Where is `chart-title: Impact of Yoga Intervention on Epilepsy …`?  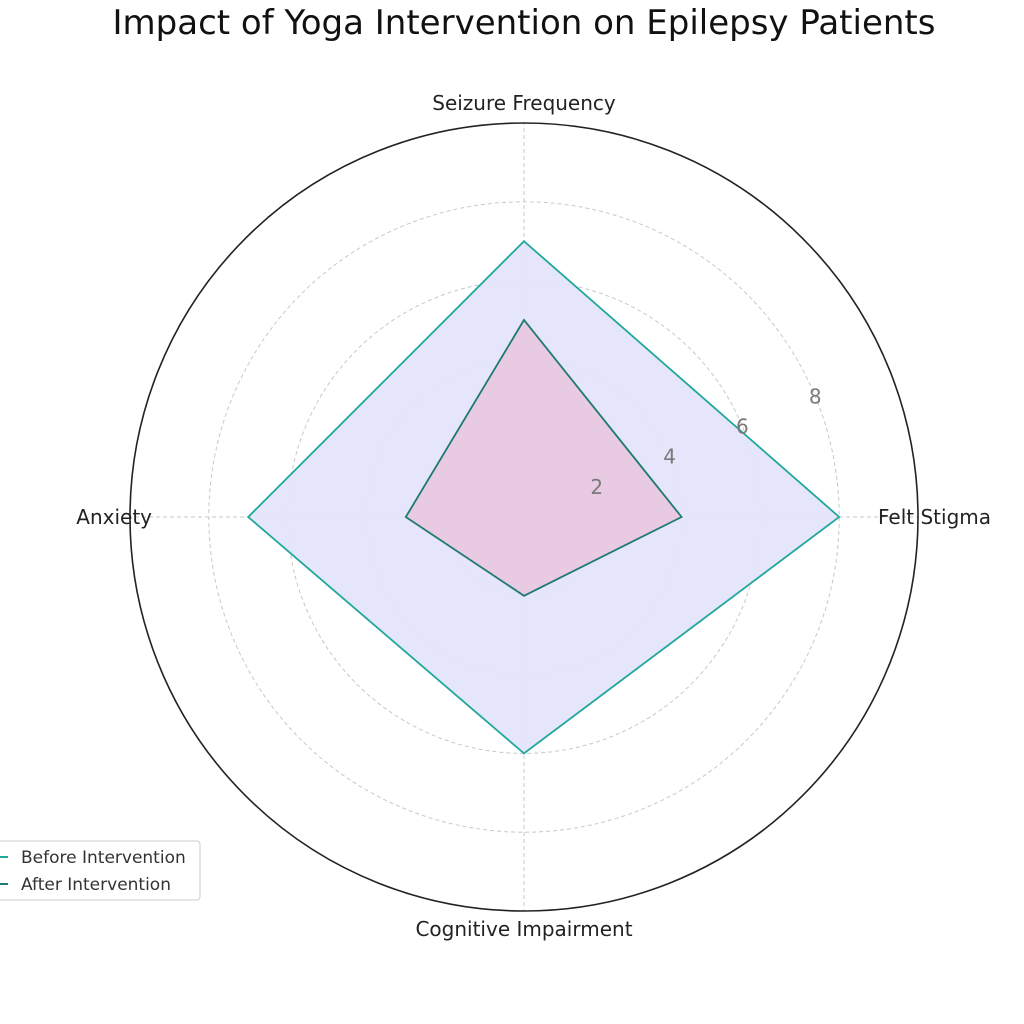
chart-title: Impact of Yoga Intervention on Epilepsy … is located at coordinates (524, 23).